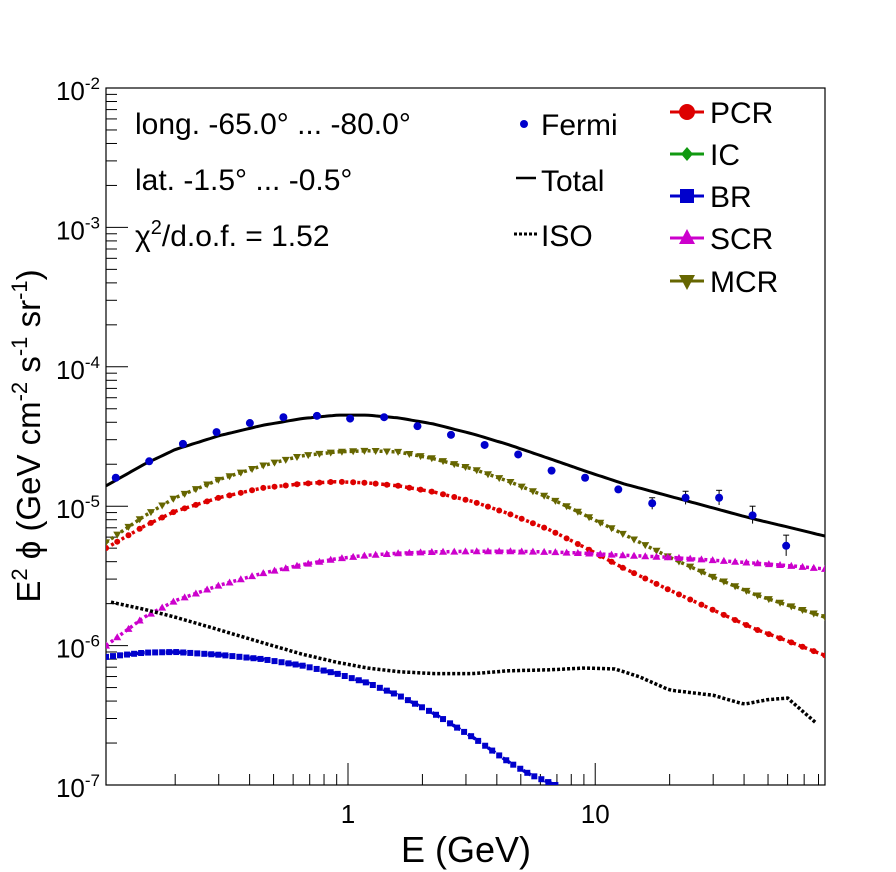 The image size is (896, 872). I want to click on series-iso, so click(463, 662).